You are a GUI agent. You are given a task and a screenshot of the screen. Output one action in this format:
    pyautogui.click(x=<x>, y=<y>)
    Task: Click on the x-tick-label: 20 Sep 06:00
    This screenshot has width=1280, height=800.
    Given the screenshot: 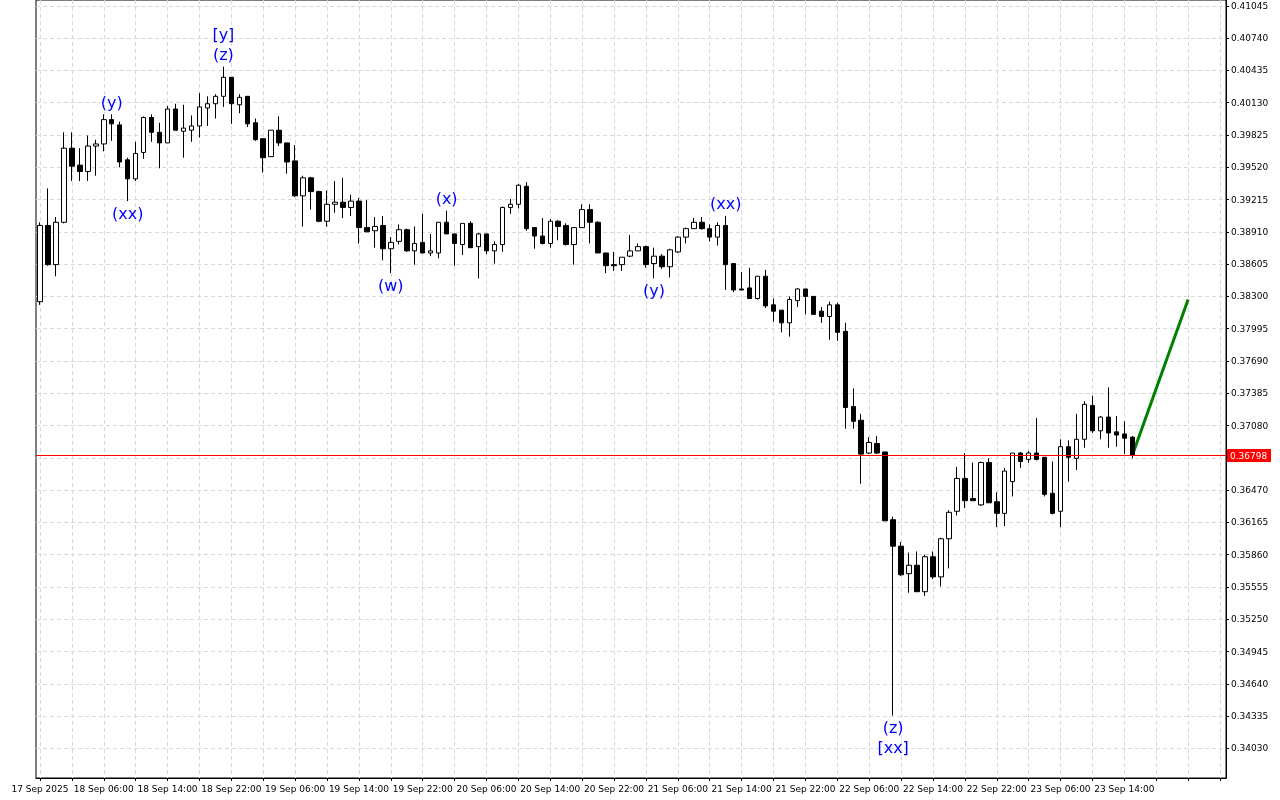 What is the action you would take?
    pyautogui.click(x=486, y=788)
    